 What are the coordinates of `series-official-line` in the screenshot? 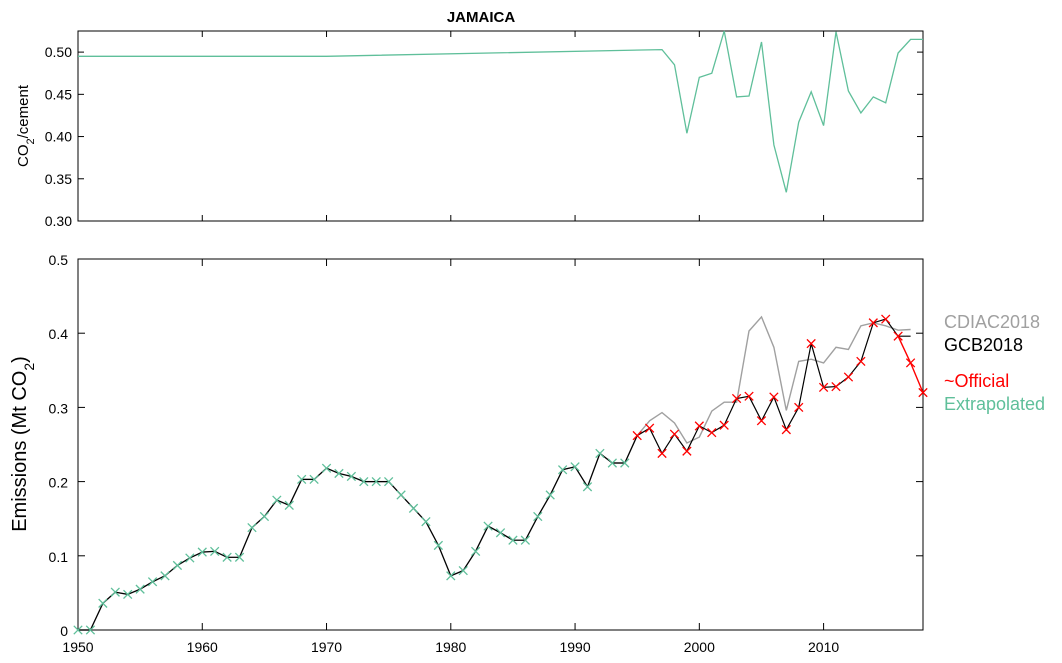 It's located at (910, 364).